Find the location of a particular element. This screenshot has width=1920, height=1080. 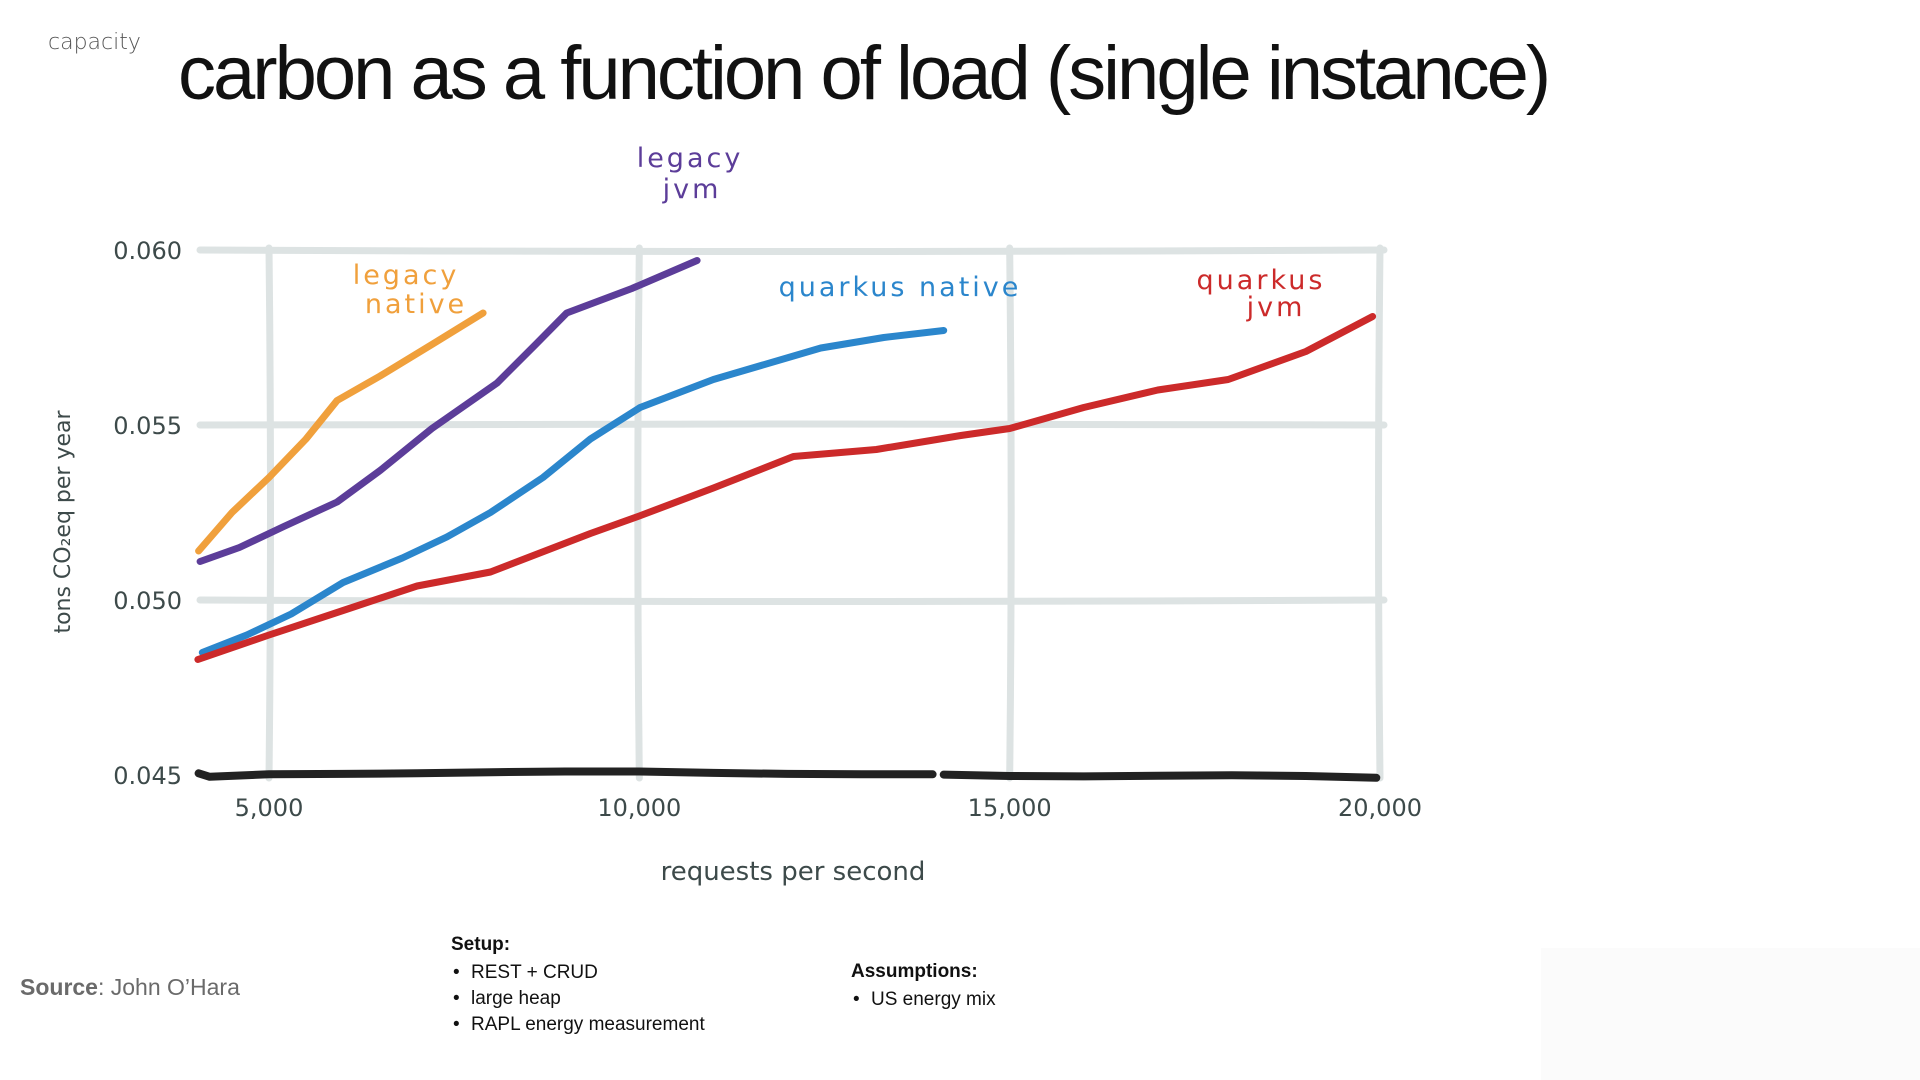

setup-item: large heap is located at coordinates (578, 999).